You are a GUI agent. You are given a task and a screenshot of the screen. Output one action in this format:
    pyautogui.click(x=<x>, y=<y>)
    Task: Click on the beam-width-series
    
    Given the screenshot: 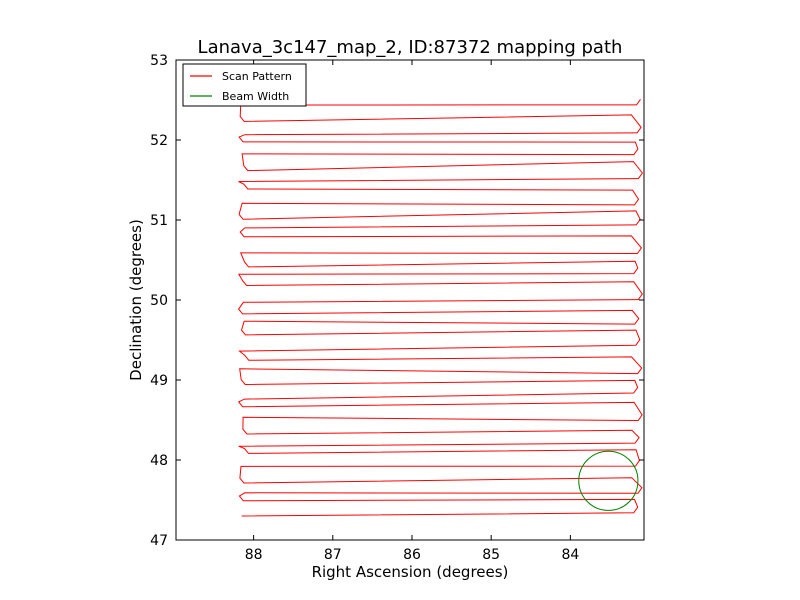 What is the action you would take?
    pyautogui.click(x=608, y=480)
    